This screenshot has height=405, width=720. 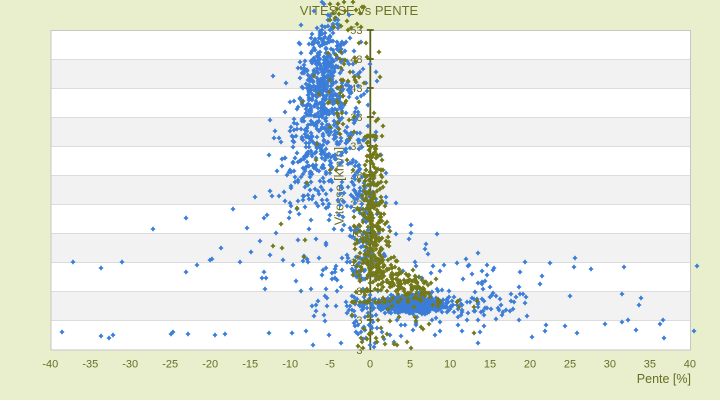 I want to click on svg-text: 0, so click(x=370, y=365).